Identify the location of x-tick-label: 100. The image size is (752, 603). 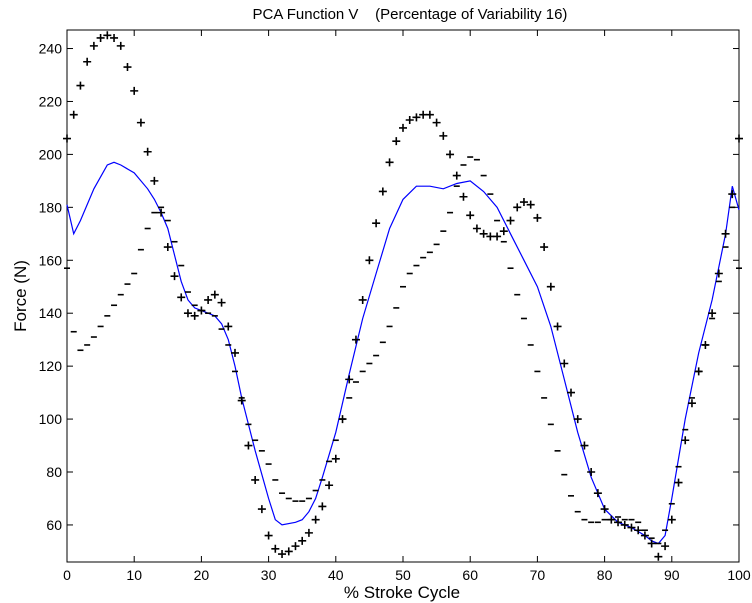
(739, 575).